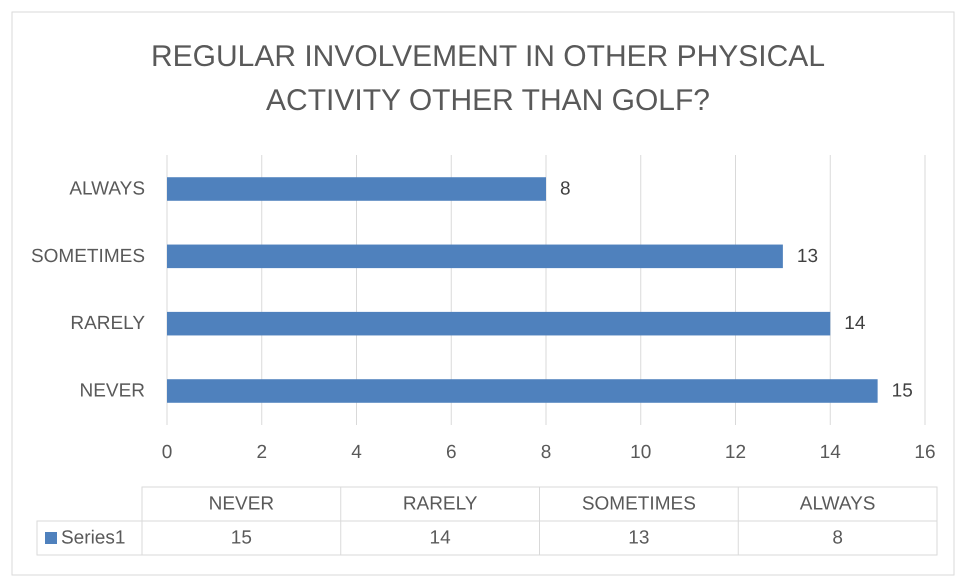 The width and height of the screenshot is (956, 581). Describe the element at coordinates (735, 452) in the screenshot. I see `x-tick-label: 12` at that location.